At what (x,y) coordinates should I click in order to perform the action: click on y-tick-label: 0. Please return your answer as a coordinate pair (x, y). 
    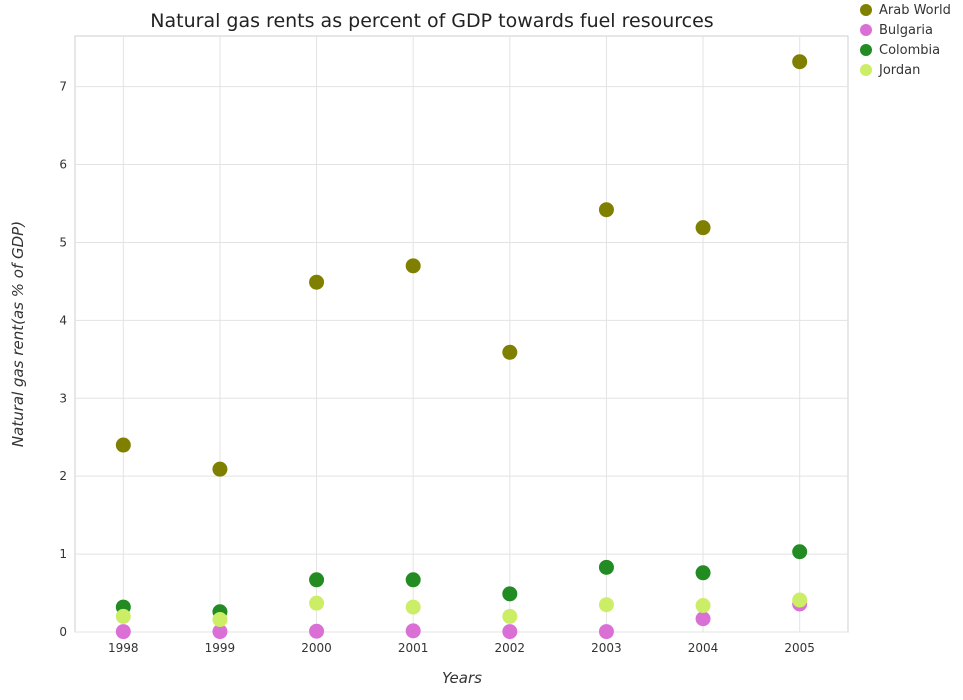
    Looking at the image, I should click on (63, 632).